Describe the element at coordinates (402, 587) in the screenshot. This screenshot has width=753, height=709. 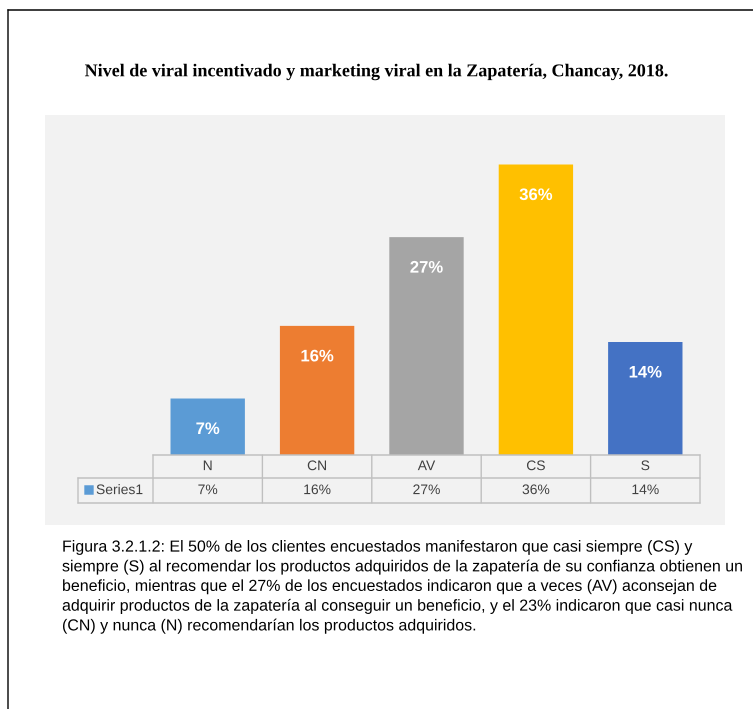
I see `text: Figura 3.2.1.2: El 50% de los clientes encuestados manifestaron que casi siempre (CS) y siempre (S) al recomendar los productos adquiridos de la zapatería de su confianza obtienen un beneficio, mientras que el 27% de los encuestados indicaron que a veces (AV) aconsejan de adquirir productos de la zapatería al conseguir un beneficio, y el 23% indicaron que casi nunca (CN) y nunca (N) recomendarían los productos adquiridos.` at that location.